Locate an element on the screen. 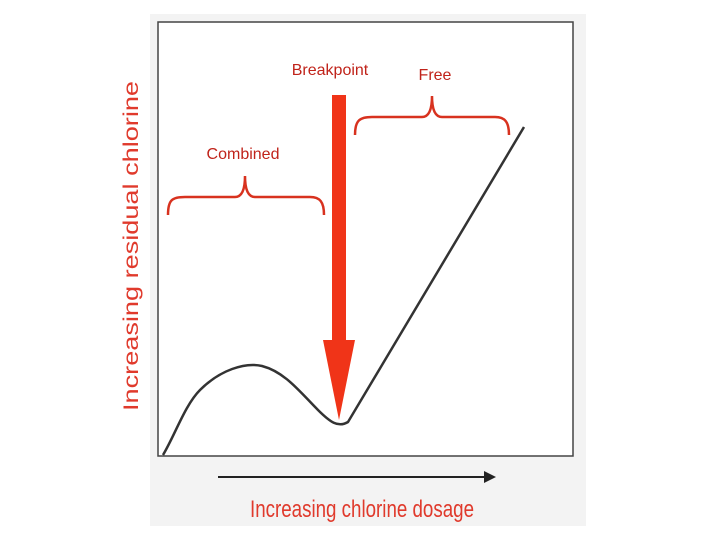  free-label: Free is located at coordinates (435, 75).